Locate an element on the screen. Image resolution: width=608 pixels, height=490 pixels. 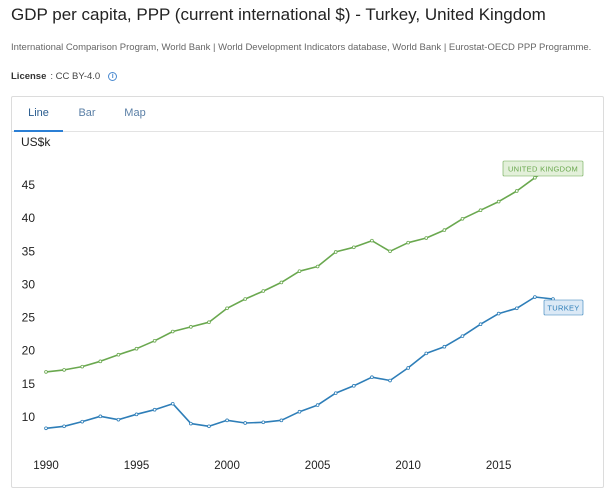
x-tick-label: 2005 is located at coordinates (318, 466).